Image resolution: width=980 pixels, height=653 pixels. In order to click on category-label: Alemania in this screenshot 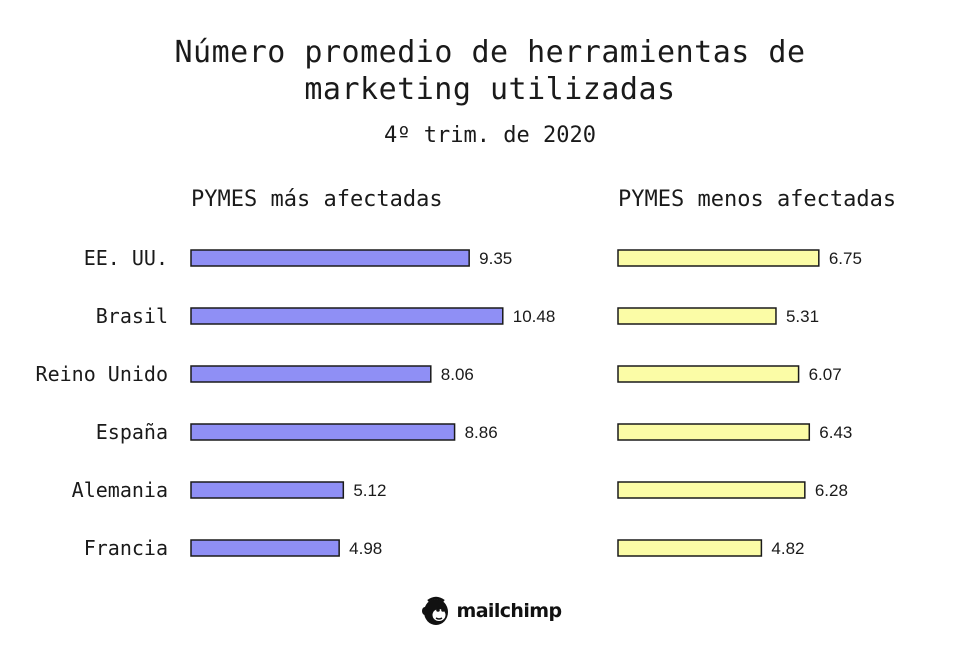, I will do `click(120, 490)`.